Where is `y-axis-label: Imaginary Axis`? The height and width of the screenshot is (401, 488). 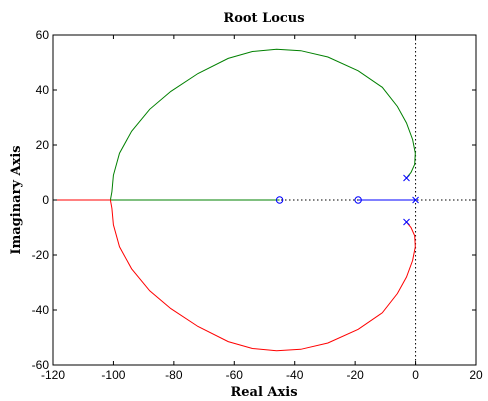 y-axis-label: Imaginary Axis is located at coordinates (16, 199).